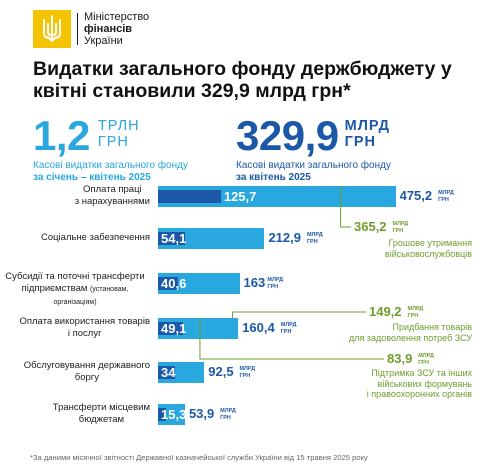  I want to click on bar-april-value: 125,7, so click(240, 196).